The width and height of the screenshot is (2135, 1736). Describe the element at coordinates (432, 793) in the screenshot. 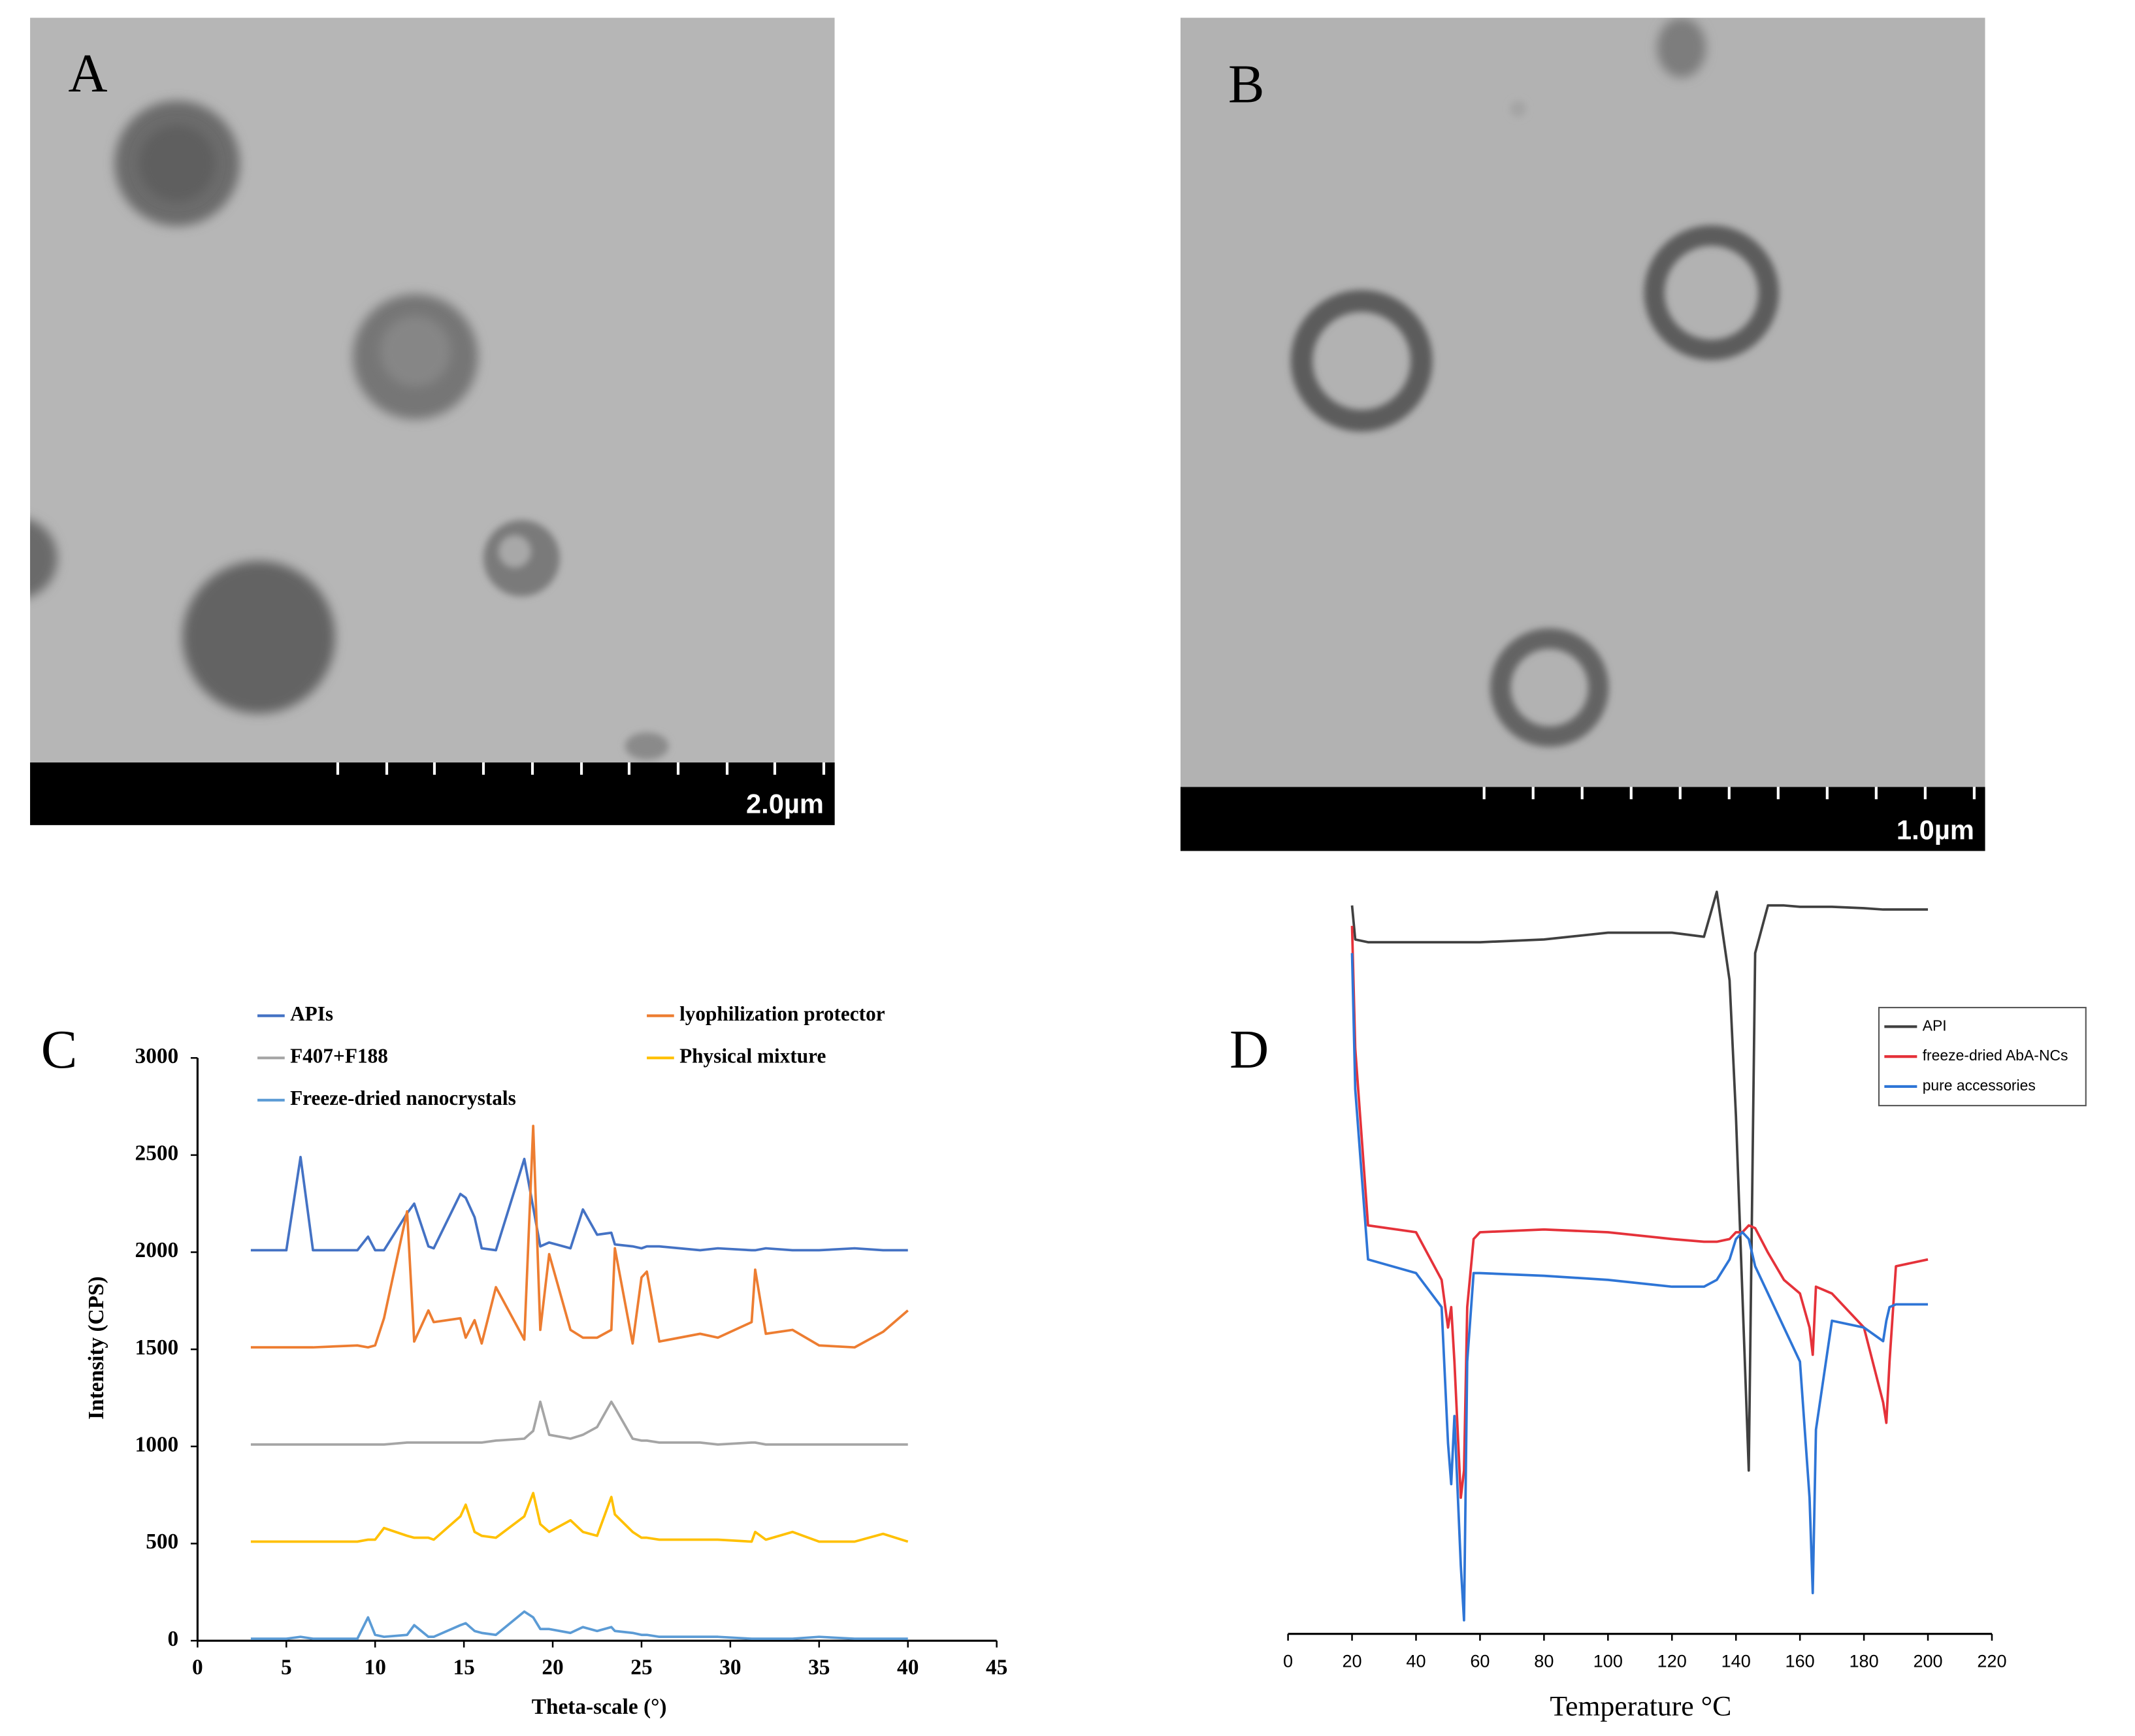

I see `scale-bar-a` at that location.